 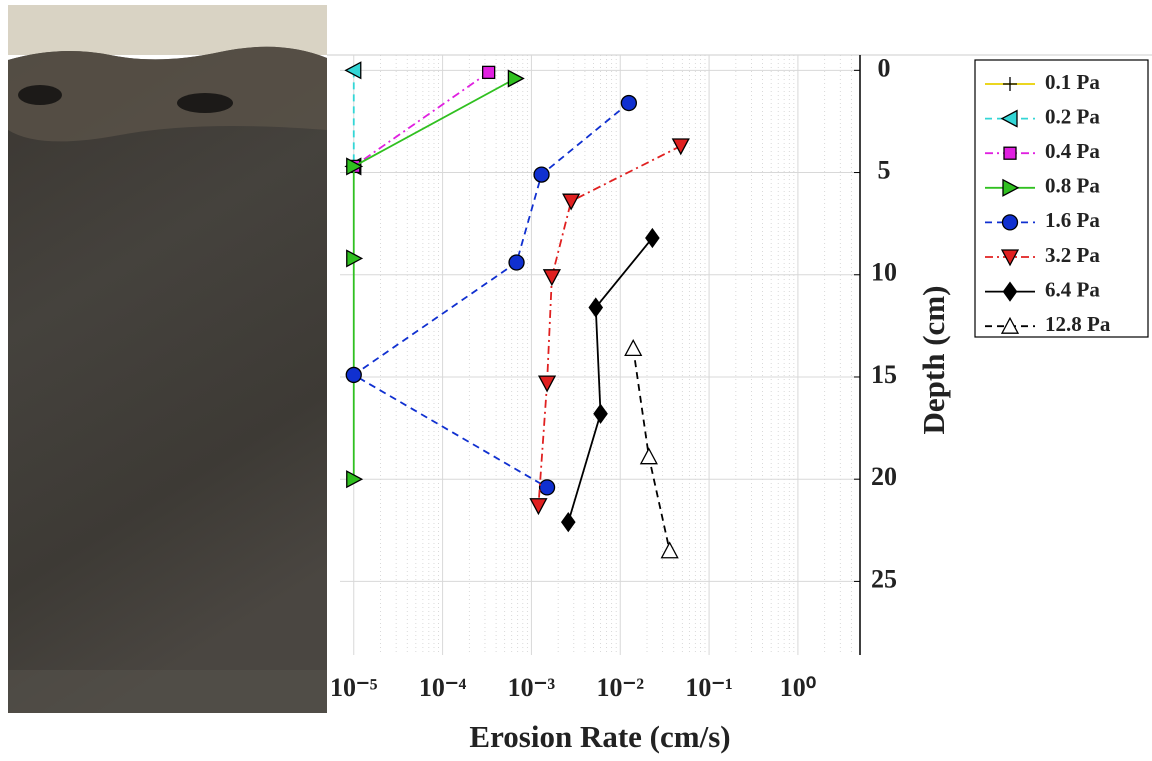 I want to click on legend-item: 0.8 Pa, so click(x=1042, y=186).